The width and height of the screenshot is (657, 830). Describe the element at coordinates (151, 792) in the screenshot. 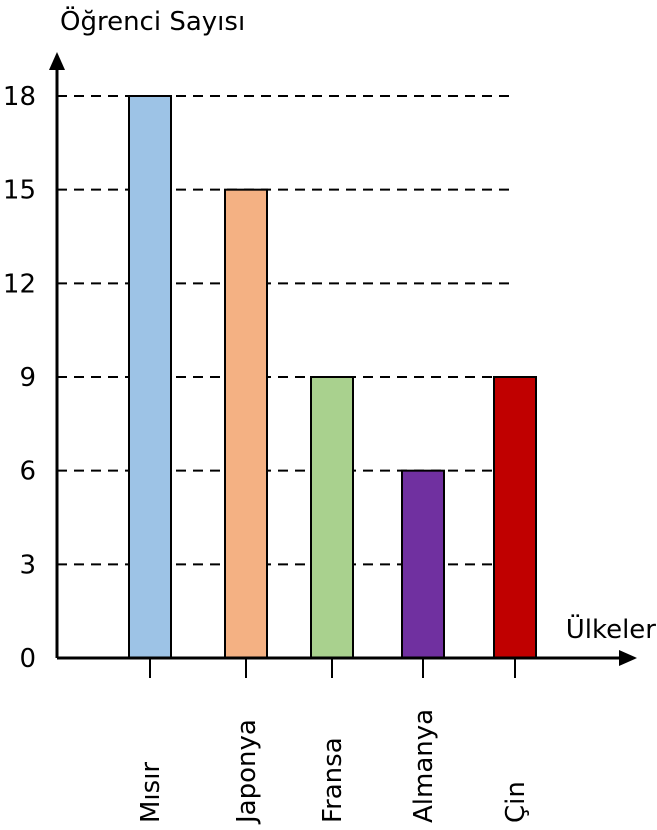

I see `x-tick-label: Mısır` at that location.